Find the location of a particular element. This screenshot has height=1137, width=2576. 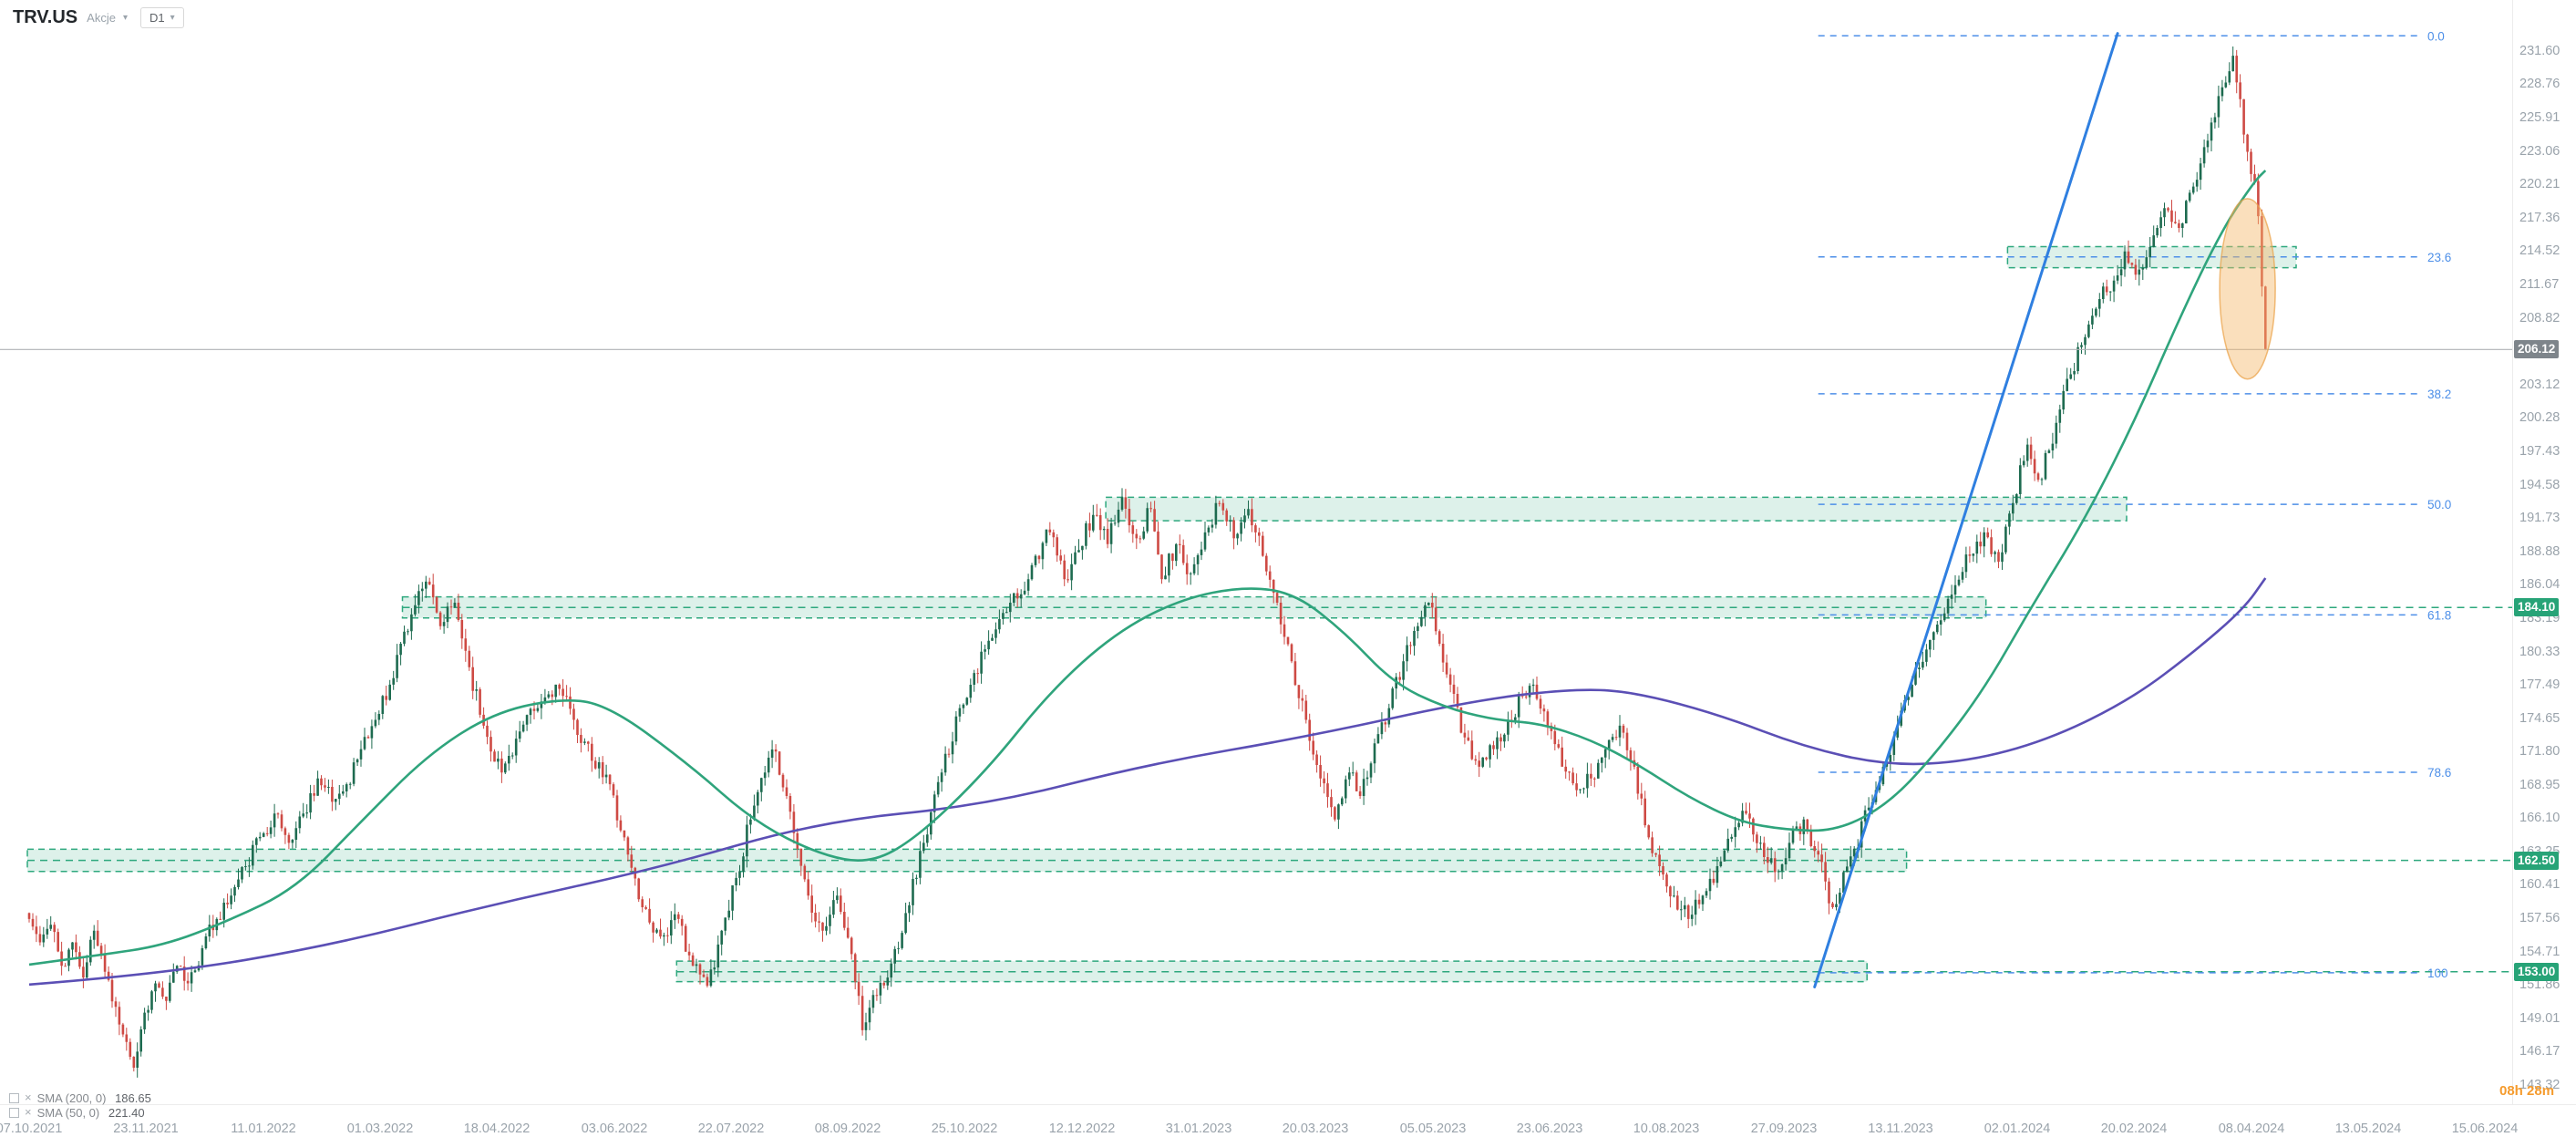

price-tick: 146.17 is located at coordinates (2540, 1051).